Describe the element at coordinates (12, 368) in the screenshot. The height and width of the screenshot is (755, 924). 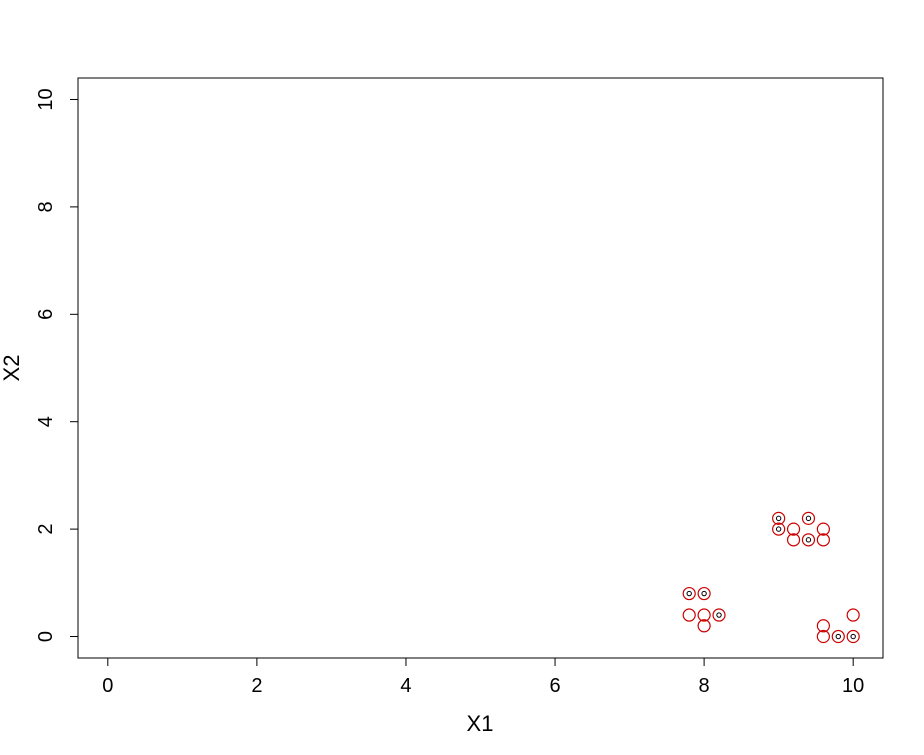
I see `y-axis-title: X2` at that location.